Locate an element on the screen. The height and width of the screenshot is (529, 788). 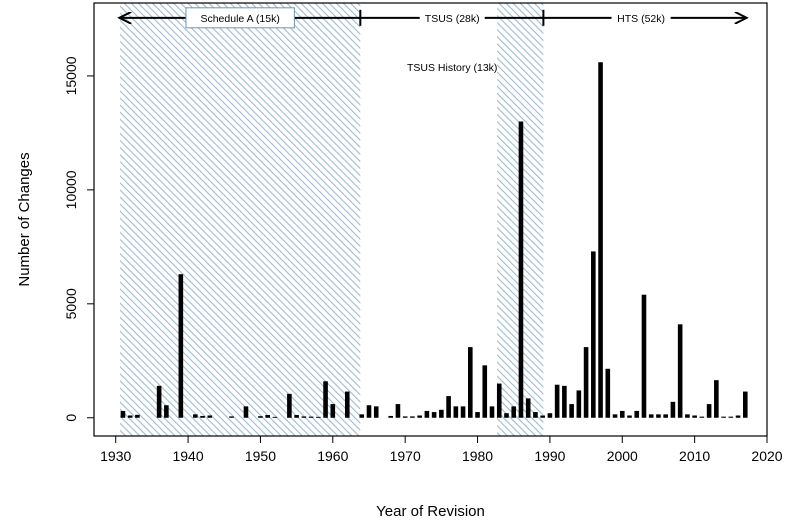
bar-2011 is located at coordinates (702, 417).